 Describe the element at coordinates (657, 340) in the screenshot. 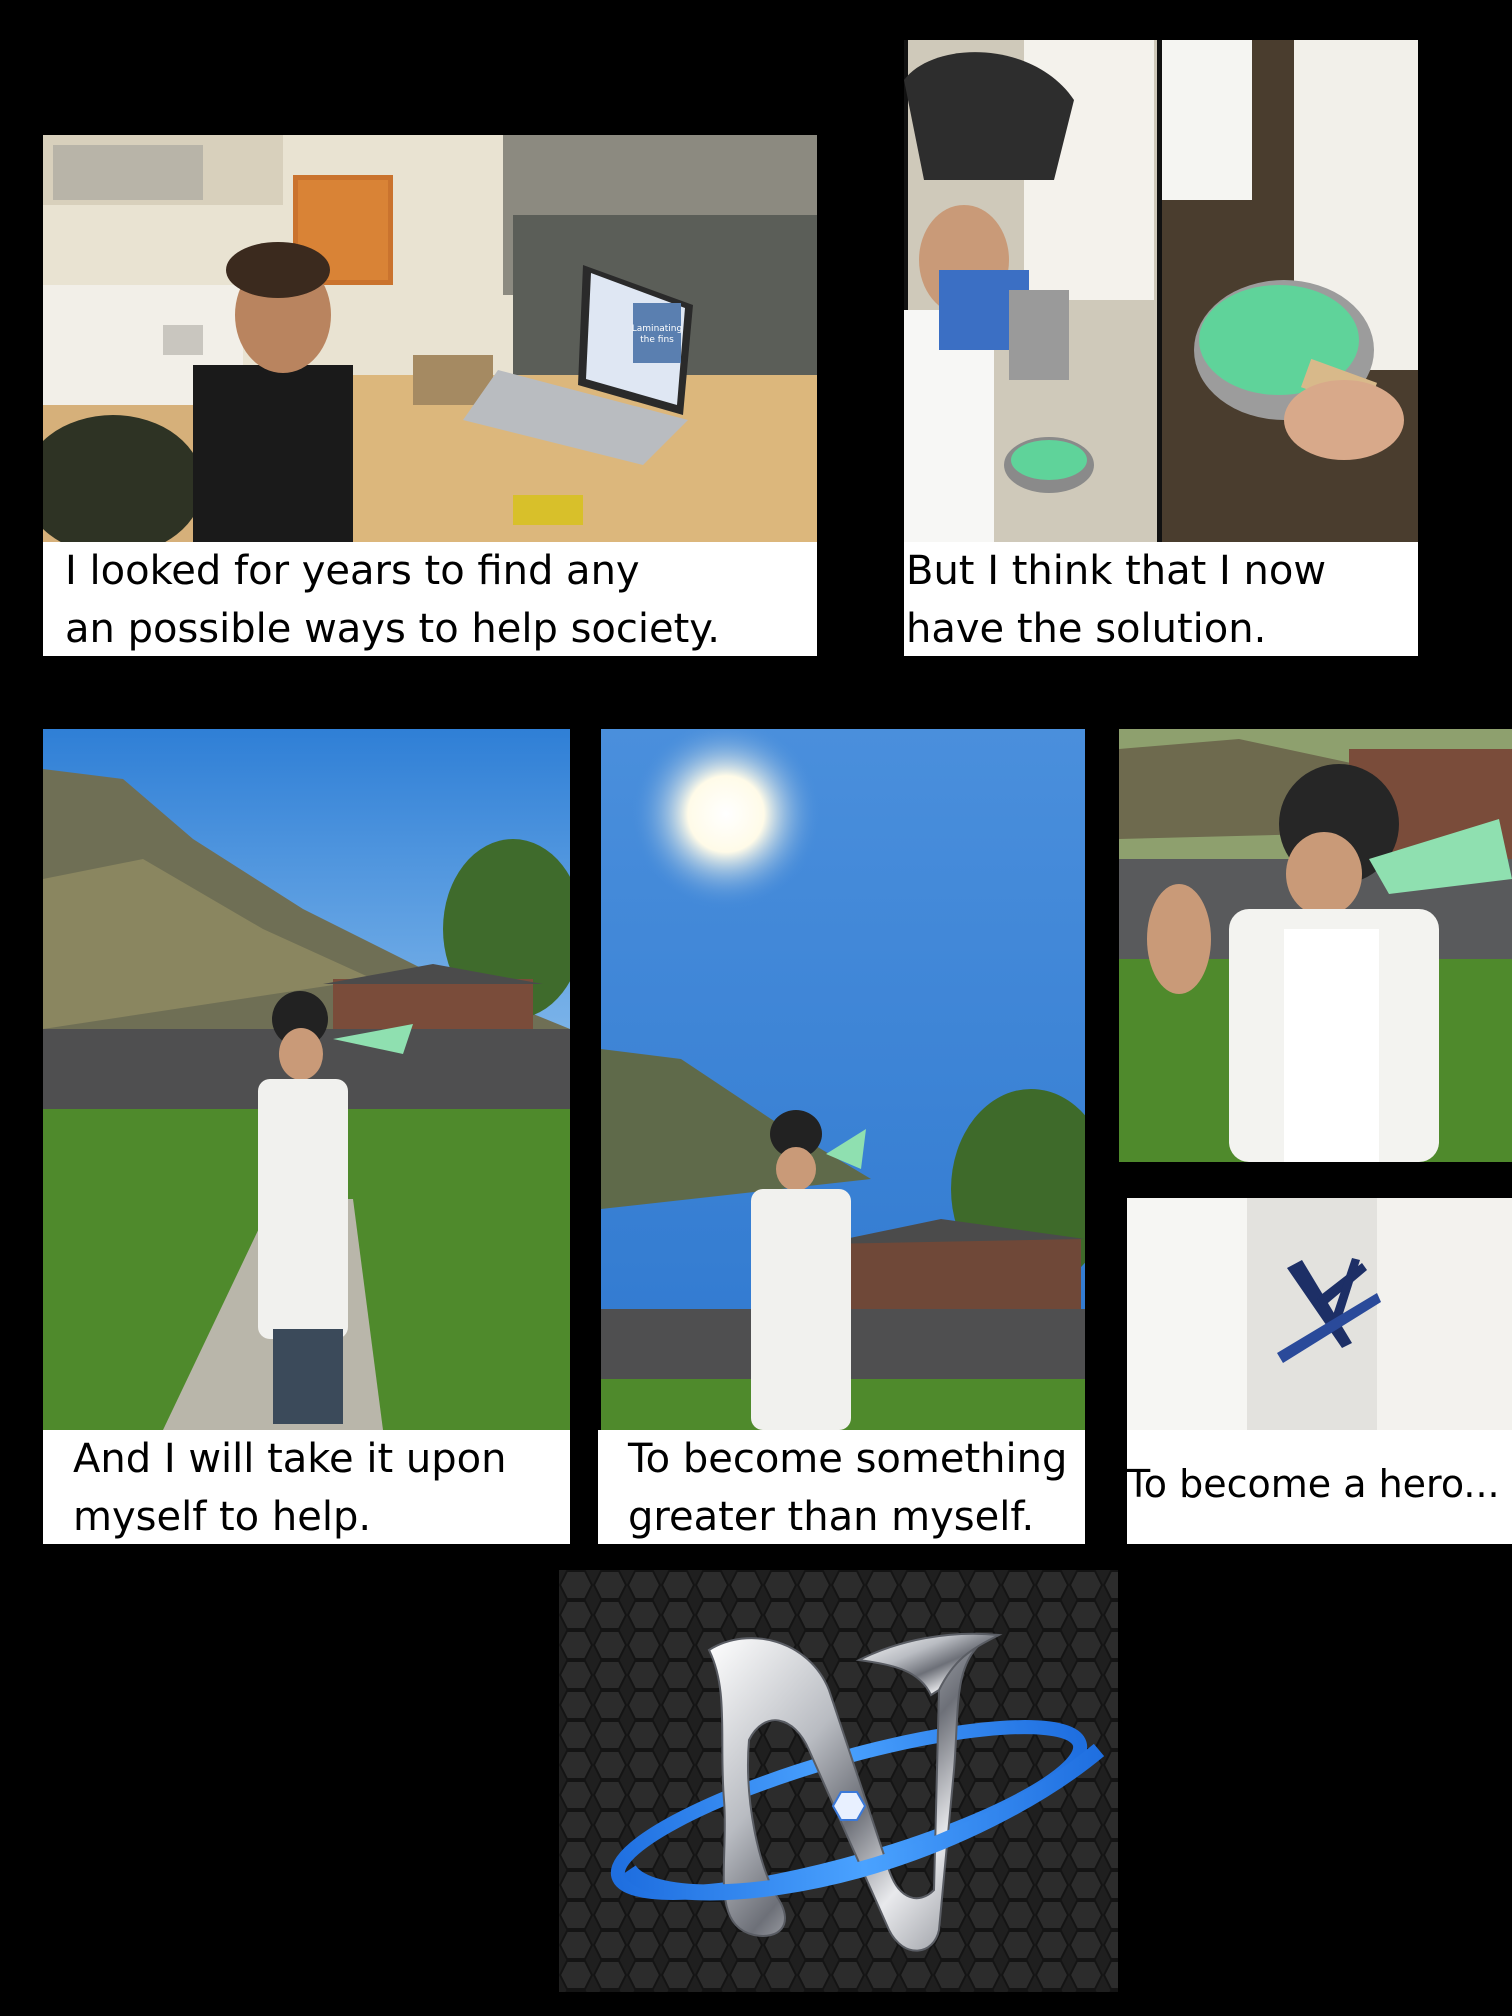

I see `laptop-screen-text-2: the fins` at that location.